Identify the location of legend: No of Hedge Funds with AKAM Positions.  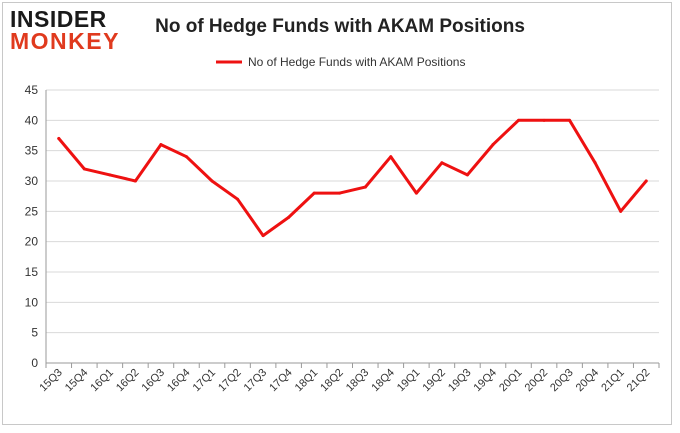
(340, 62).